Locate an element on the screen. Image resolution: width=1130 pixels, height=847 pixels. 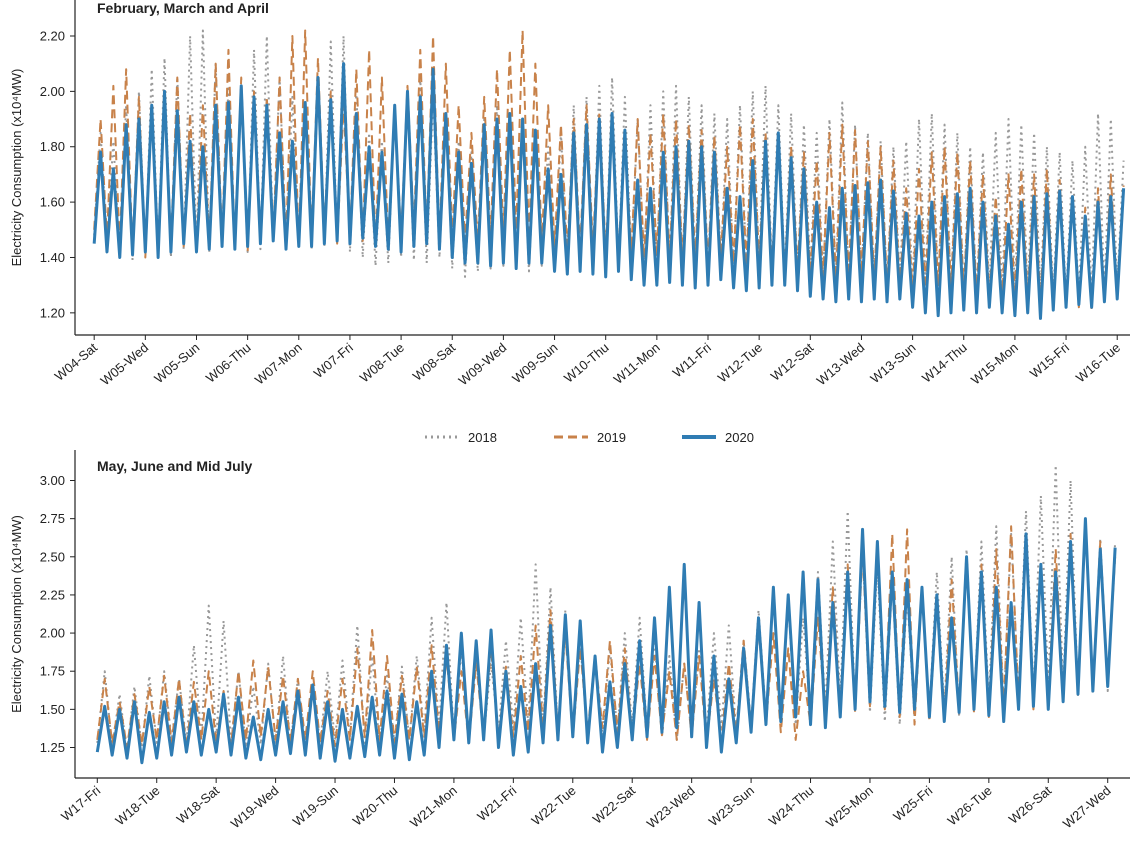
chart-title: May, June and Mid July is located at coordinates (175, 466).